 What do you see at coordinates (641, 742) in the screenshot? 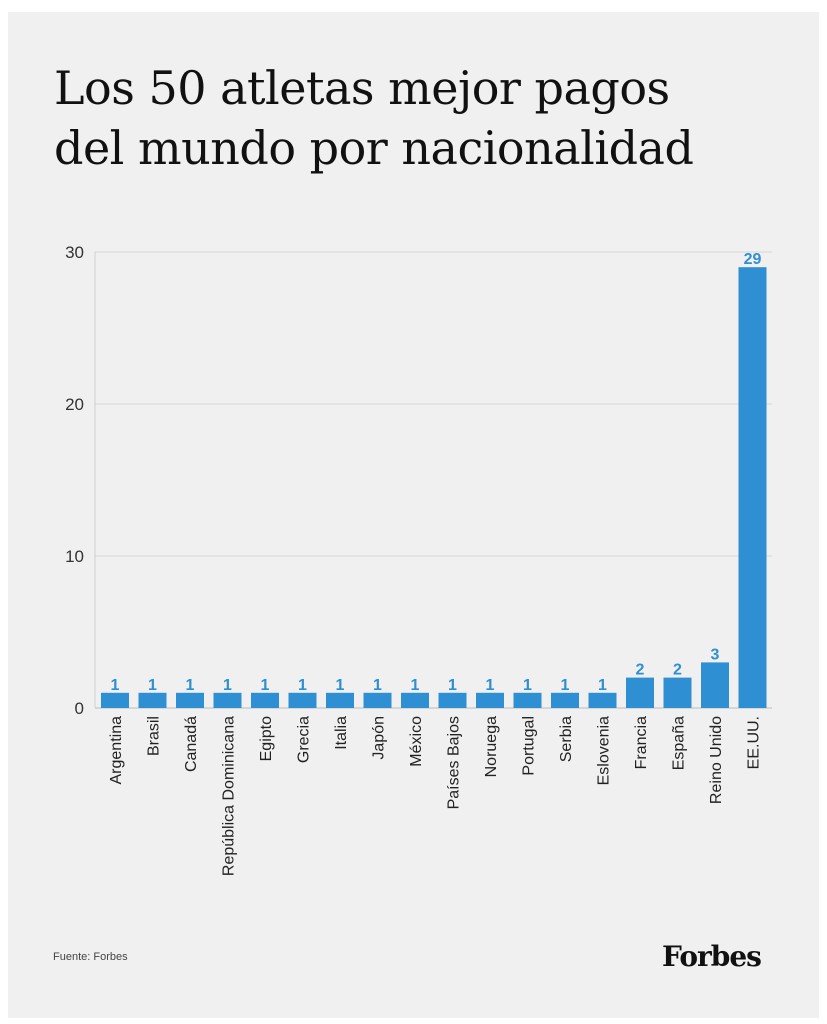
I see `x-tick-label: Francia` at bounding box center [641, 742].